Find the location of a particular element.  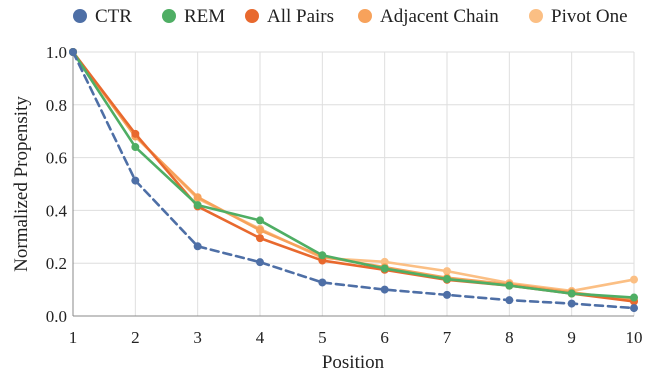

y-tick-label: 0.0 is located at coordinates (56, 316).